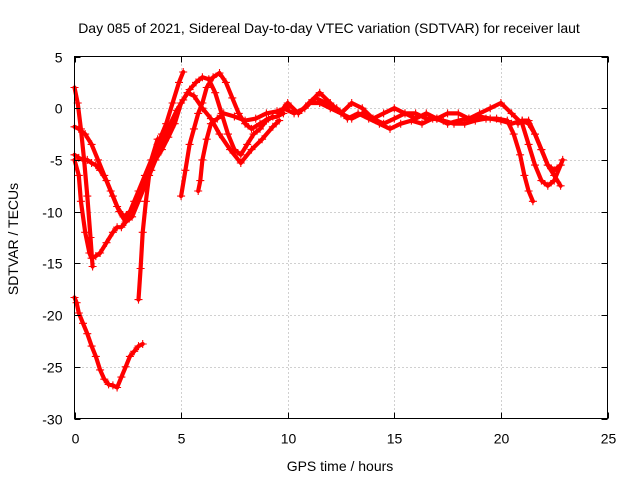 The image size is (640, 480). Describe the element at coordinates (59, 58) in the screenshot. I see `y-tick-label: 5` at that location.